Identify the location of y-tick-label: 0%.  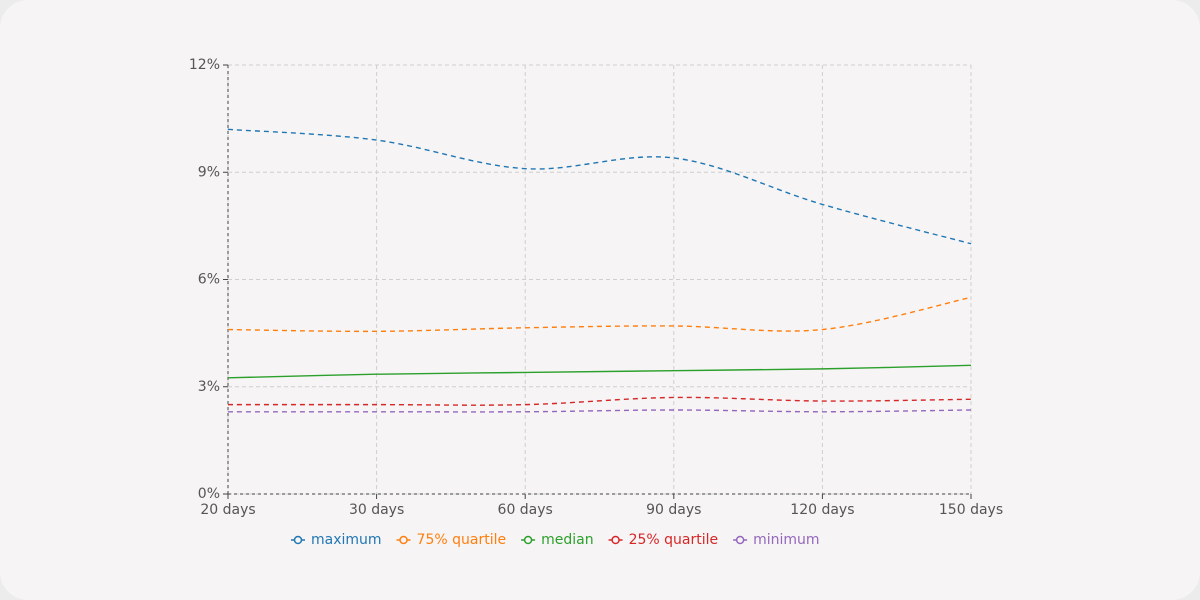
(209, 494).